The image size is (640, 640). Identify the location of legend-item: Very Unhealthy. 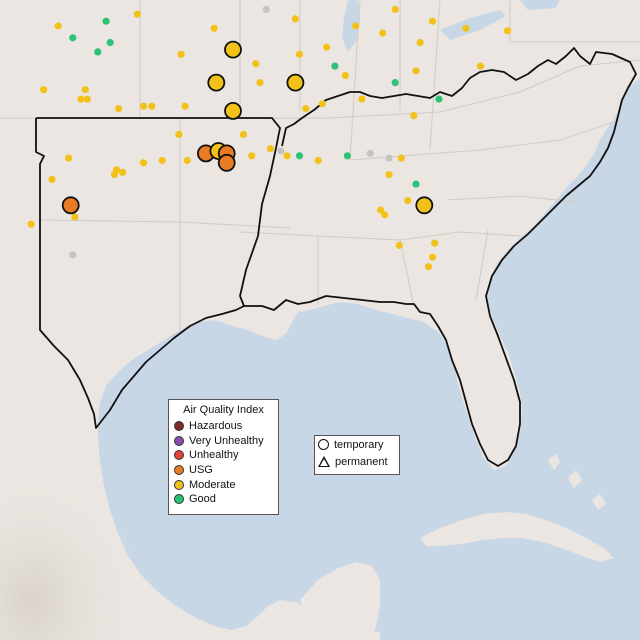
(223, 441).